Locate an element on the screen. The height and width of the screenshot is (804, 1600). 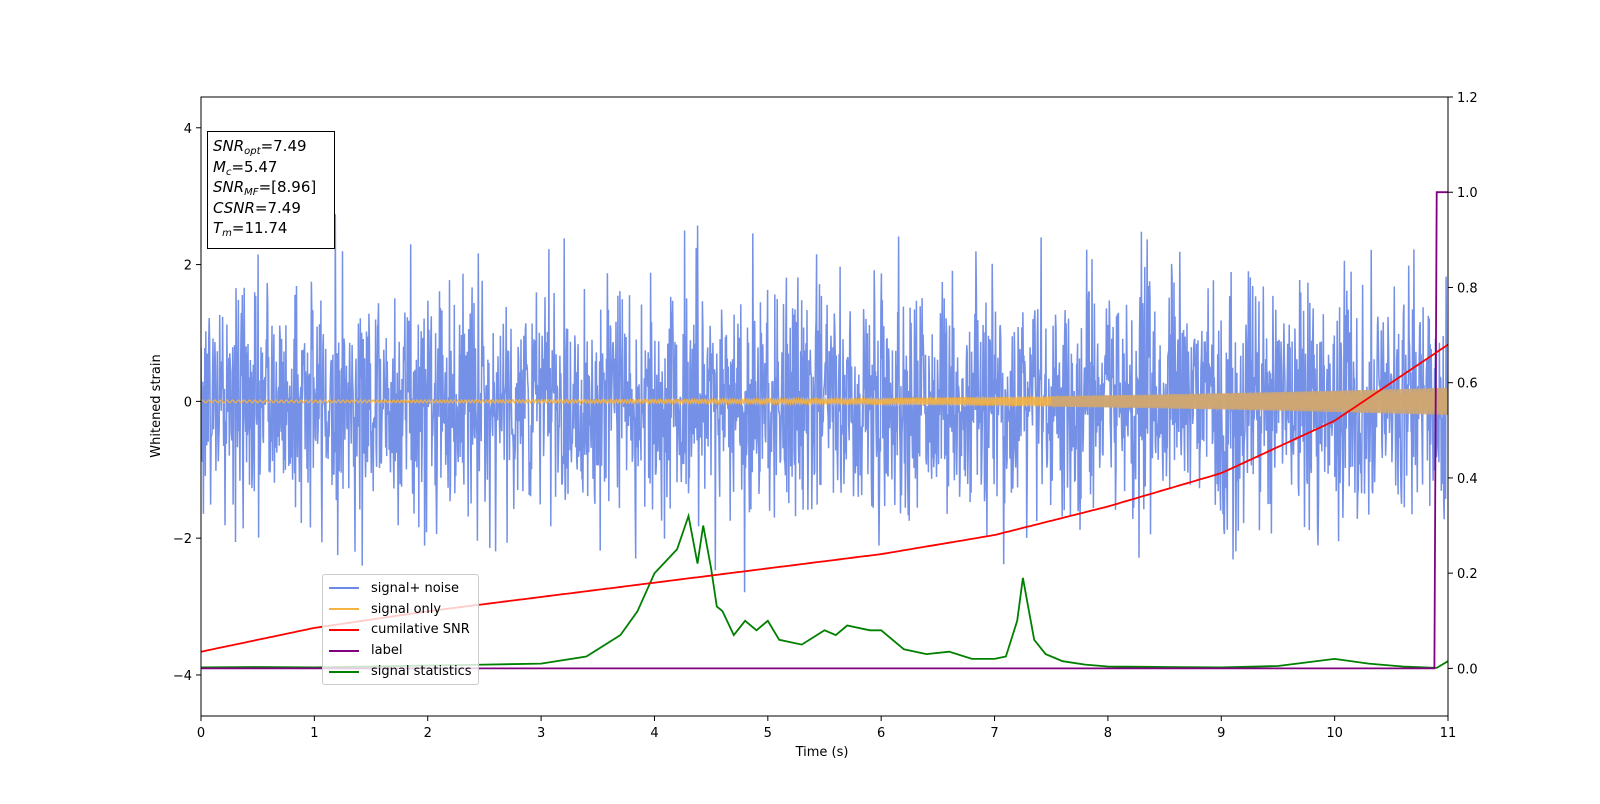
y2-axis-ticks: 0.0 0.2 0.4 0.6 0.8 1.0 1.2 is located at coordinates (1463, 384).